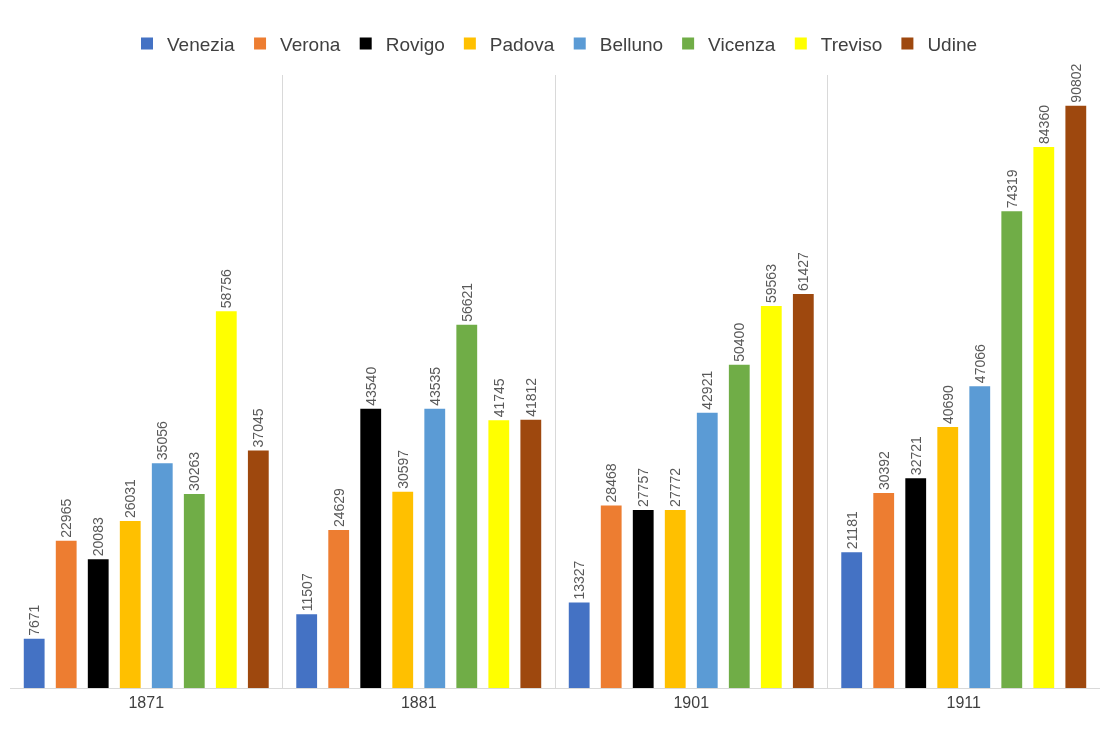  What do you see at coordinates (739, 342) in the screenshot?
I see `data-label: 50400` at bounding box center [739, 342].